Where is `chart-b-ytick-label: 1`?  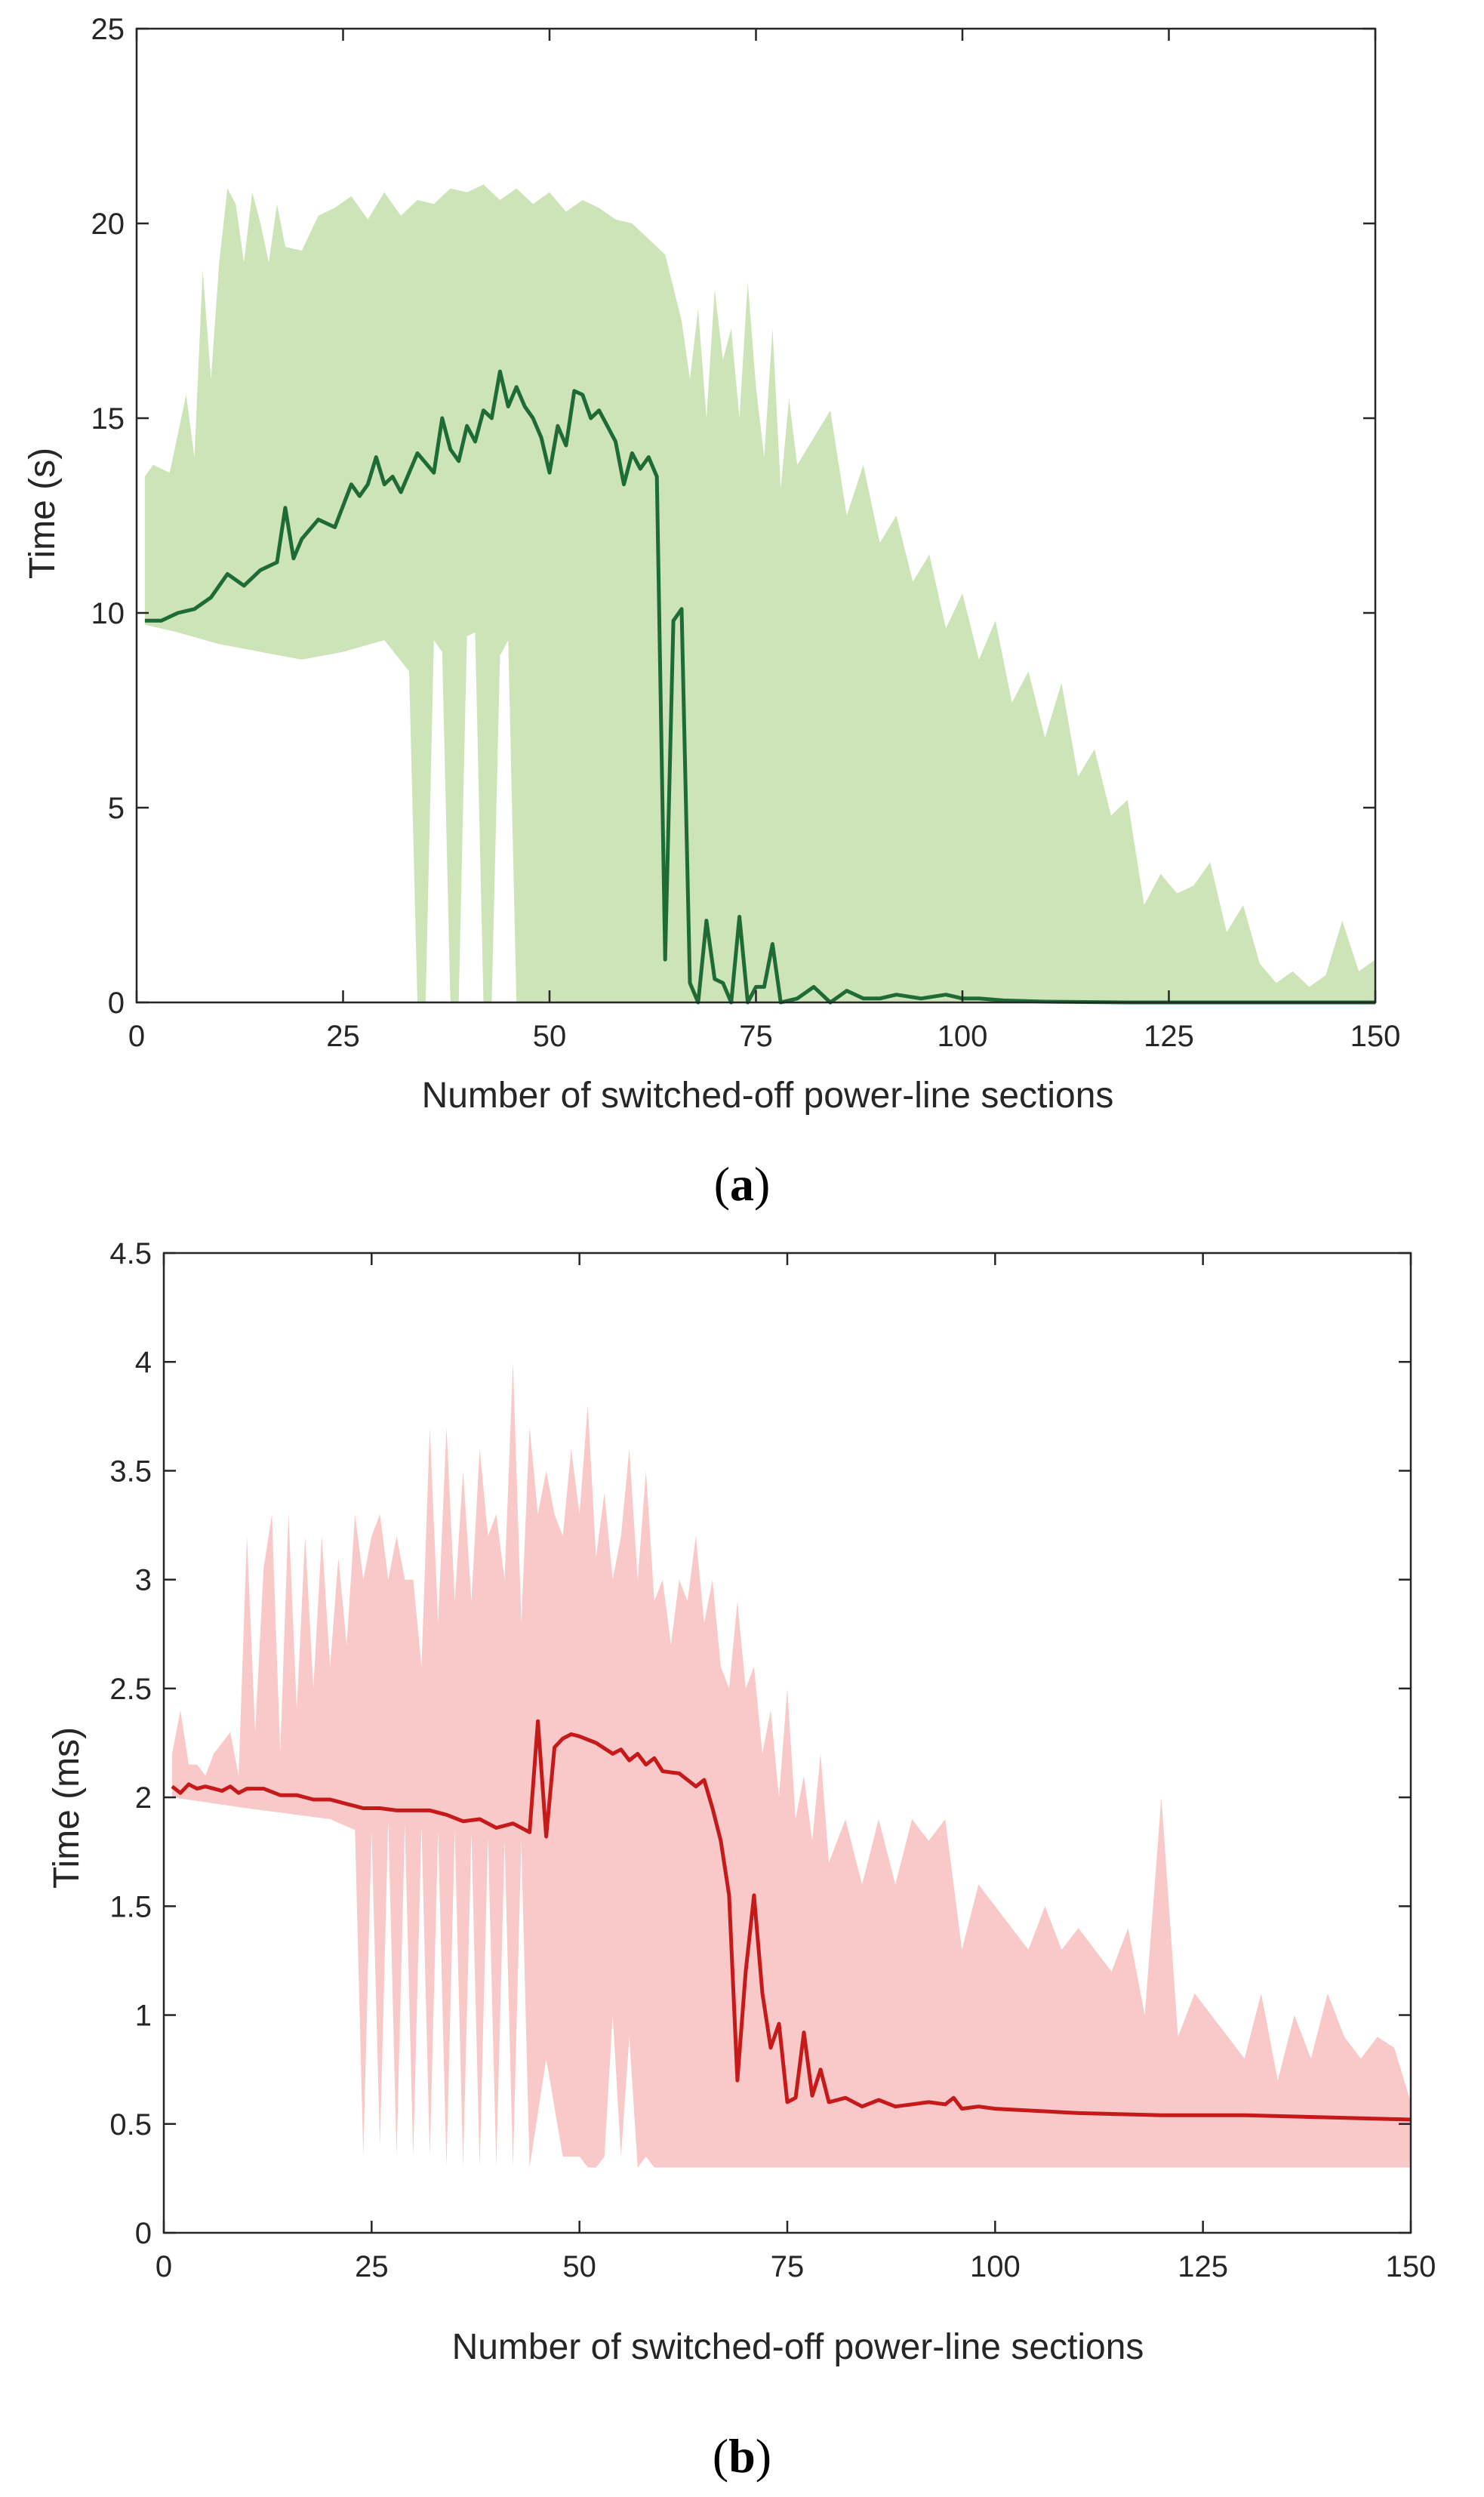
chart-b-ytick-label: 1 is located at coordinates (143, 2017).